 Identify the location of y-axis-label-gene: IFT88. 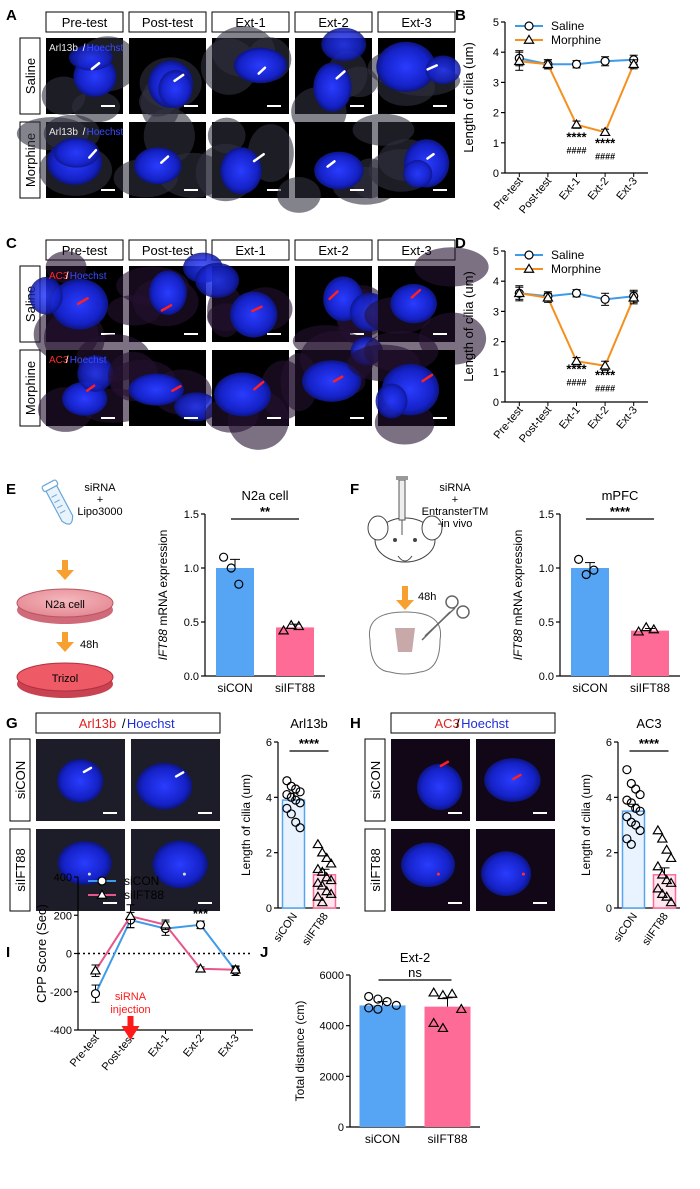
(518, 645).